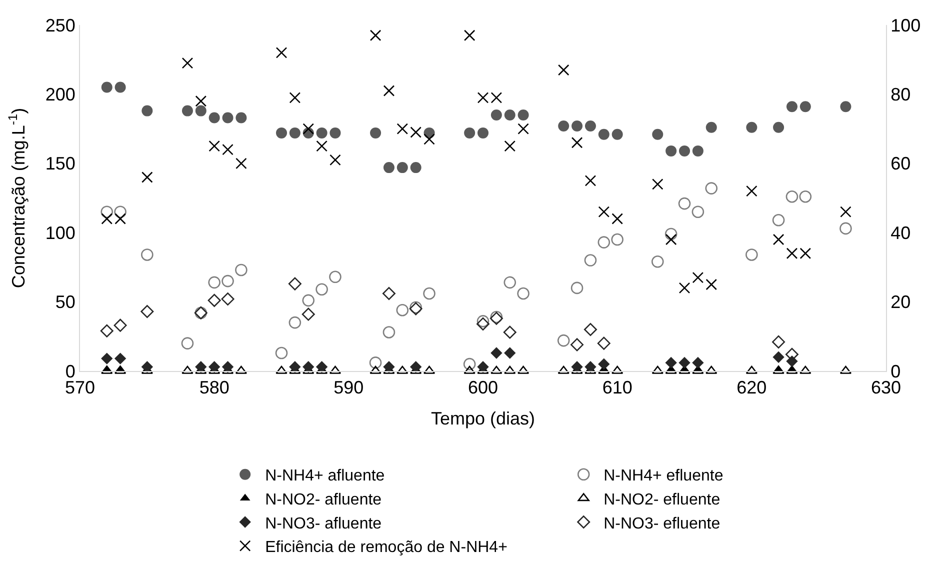 The width and height of the screenshot is (946, 575). What do you see at coordinates (662, 523) in the screenshot?
I see `legend-label: N-NO3- efluente` at bounding box center [662, 523].